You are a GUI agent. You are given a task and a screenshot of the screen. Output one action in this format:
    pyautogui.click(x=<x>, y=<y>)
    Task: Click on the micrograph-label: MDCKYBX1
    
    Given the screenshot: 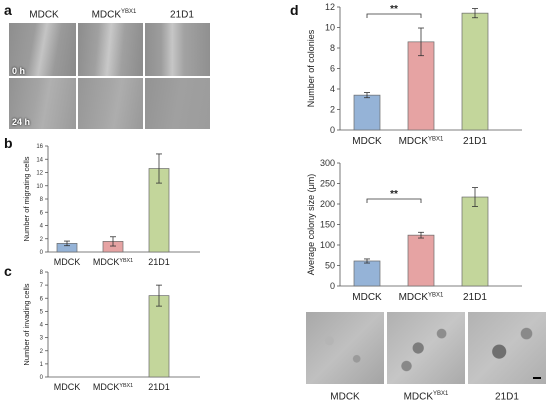 What is the action you would take?
    pyautogui.click(x=426, y=397)
    